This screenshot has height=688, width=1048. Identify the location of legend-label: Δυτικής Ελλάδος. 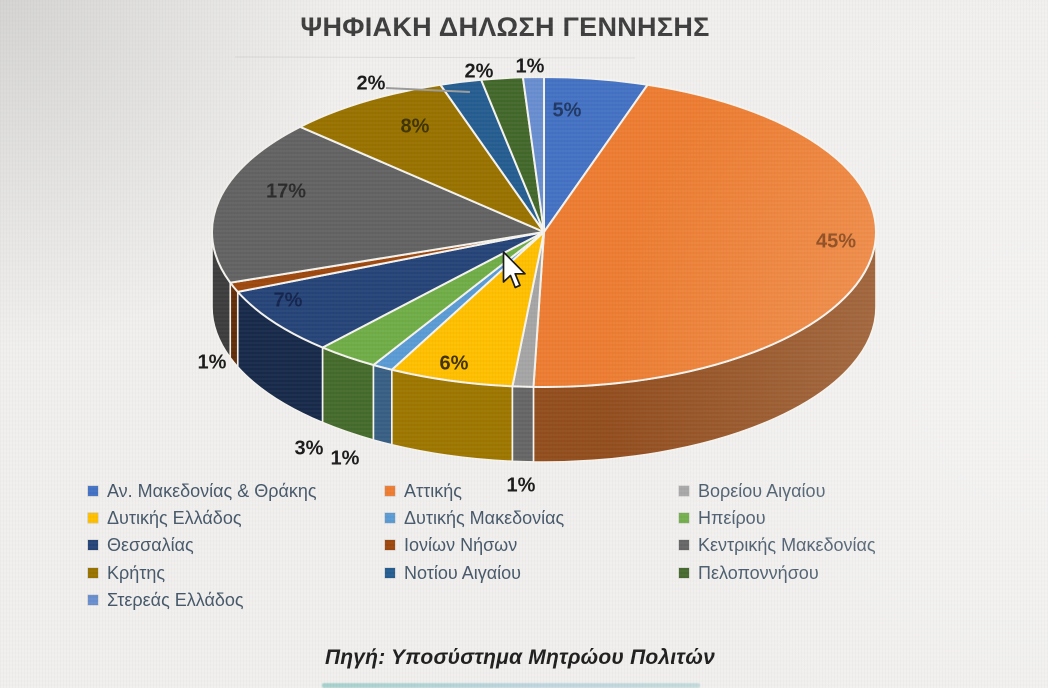
(174, 517).